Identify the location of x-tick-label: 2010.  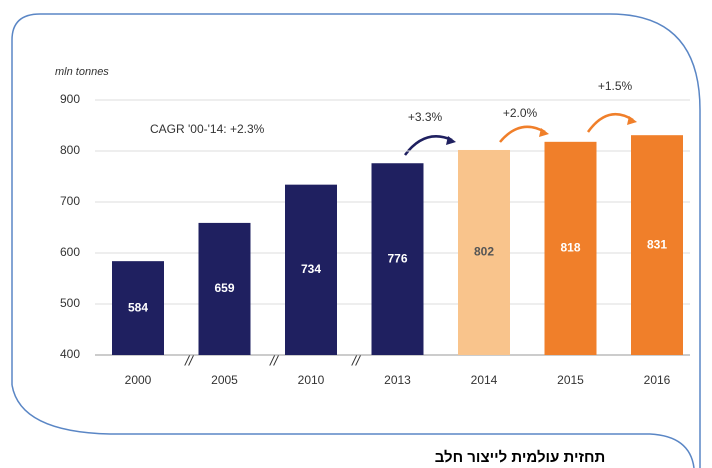
(311, 380).